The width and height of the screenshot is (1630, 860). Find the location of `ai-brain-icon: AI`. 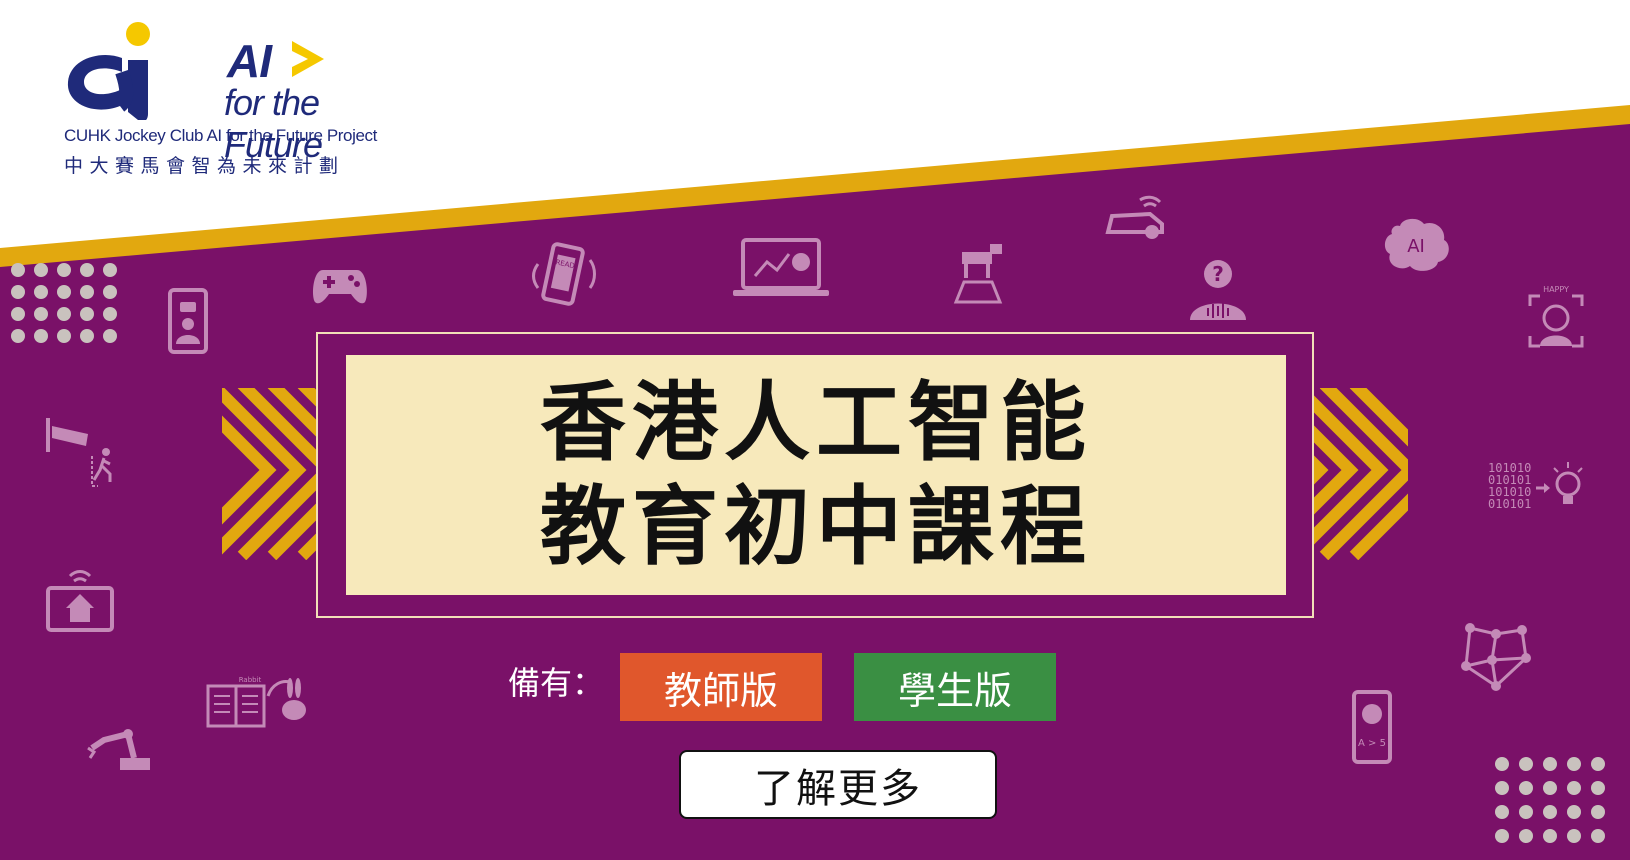

ai-brain-icon: AI is located at coordinates (1416, 244).